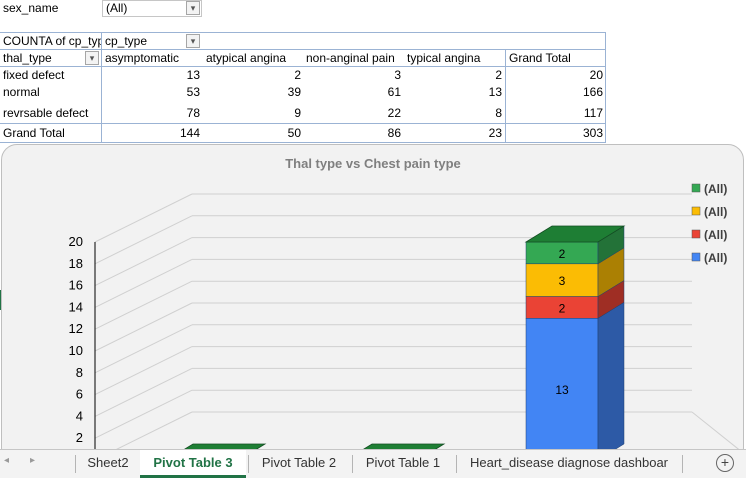 Image resolution: width=746 pixels, height=478 pixels. I want to click on value-cell: 166, so click(592, 92).